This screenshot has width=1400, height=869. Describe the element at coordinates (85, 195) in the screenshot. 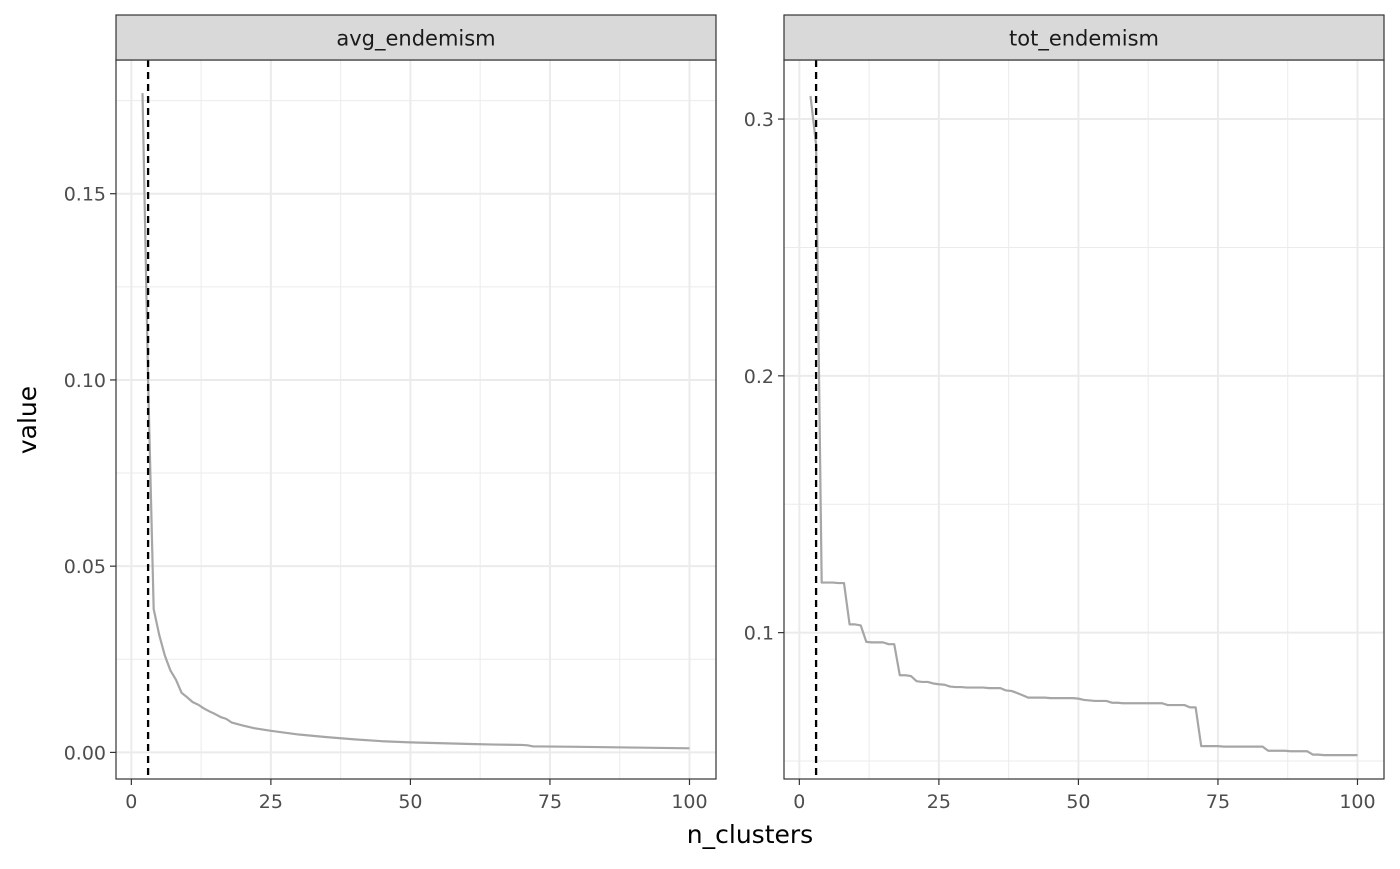

I see `y-tick-label: 0.15` at that location.